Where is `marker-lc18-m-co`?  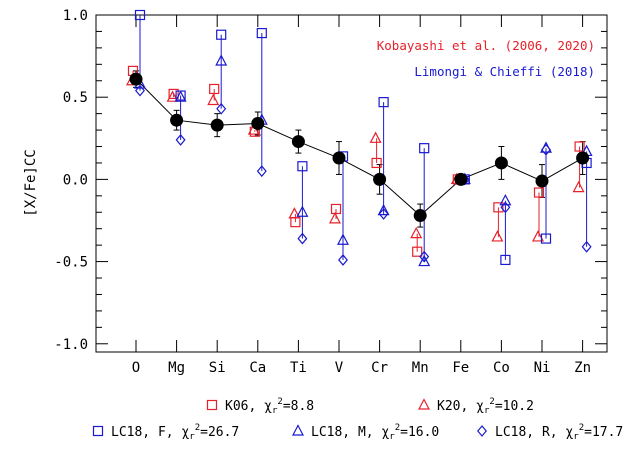
marker-lc18-m-co is located at coordinates (505, 199).